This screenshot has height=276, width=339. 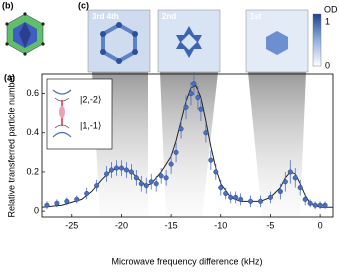 I want to click on colorbar-label: 0, so click(x=327, y=65).